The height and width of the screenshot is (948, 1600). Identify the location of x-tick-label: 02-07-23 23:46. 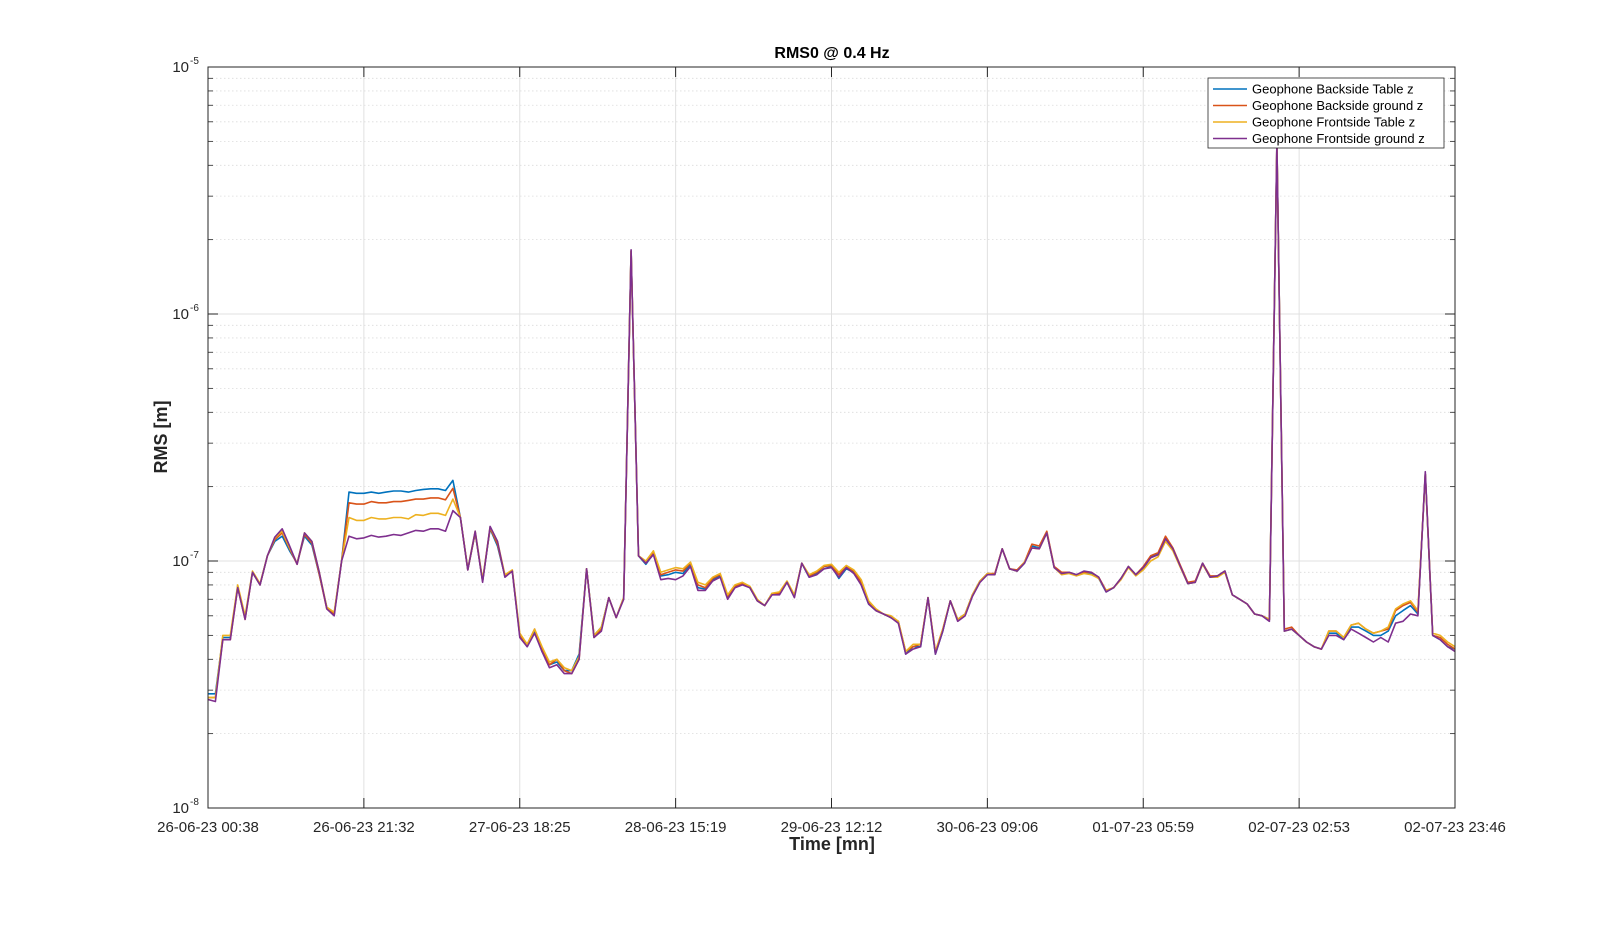
(1455, 827).